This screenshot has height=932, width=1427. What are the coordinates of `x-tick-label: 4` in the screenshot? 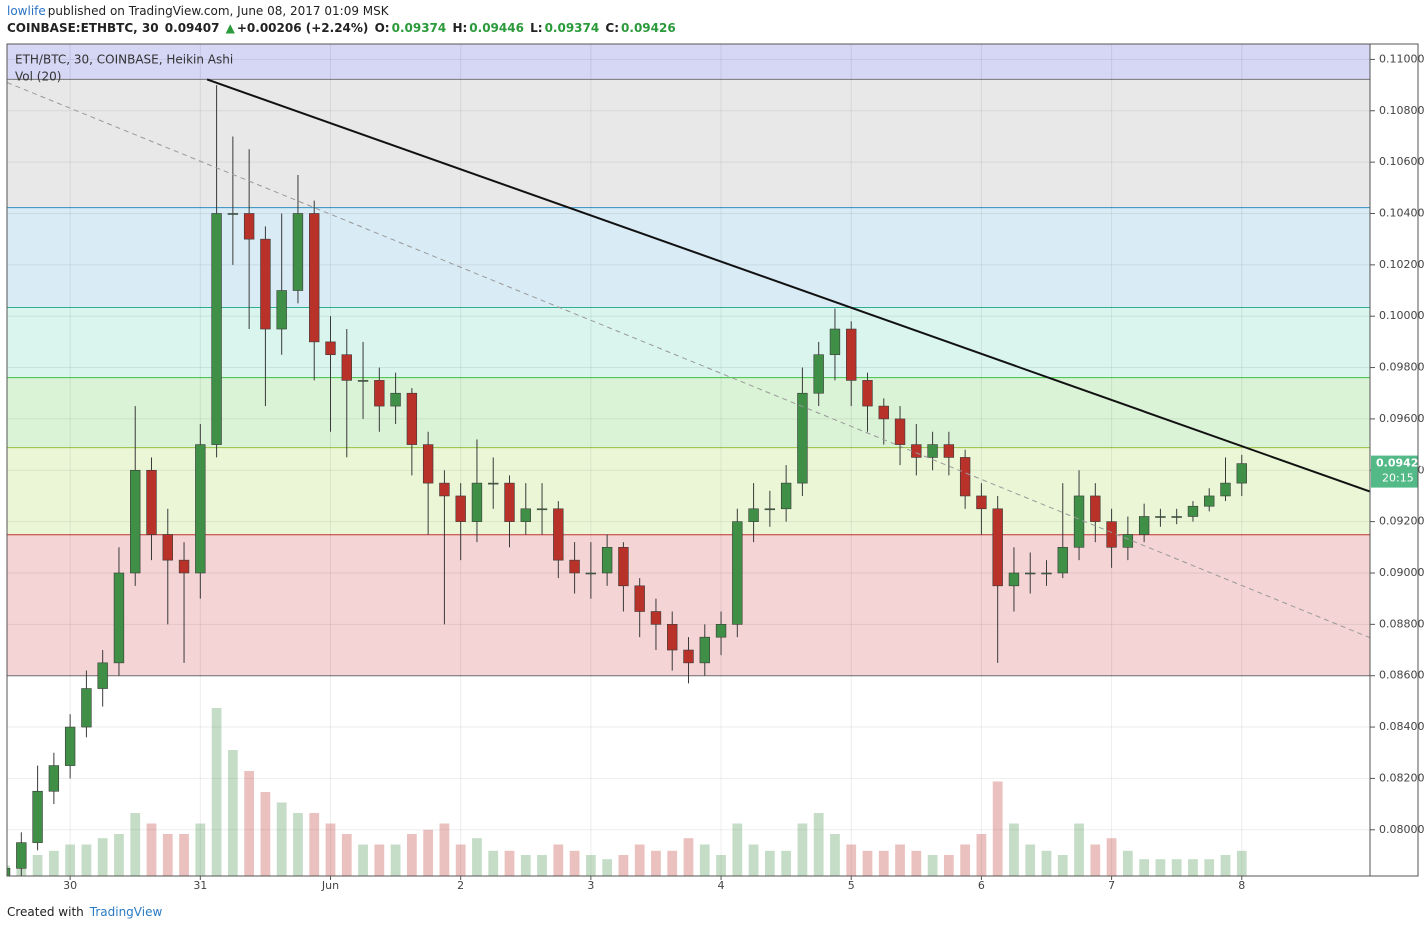 It's located at (721, 885).